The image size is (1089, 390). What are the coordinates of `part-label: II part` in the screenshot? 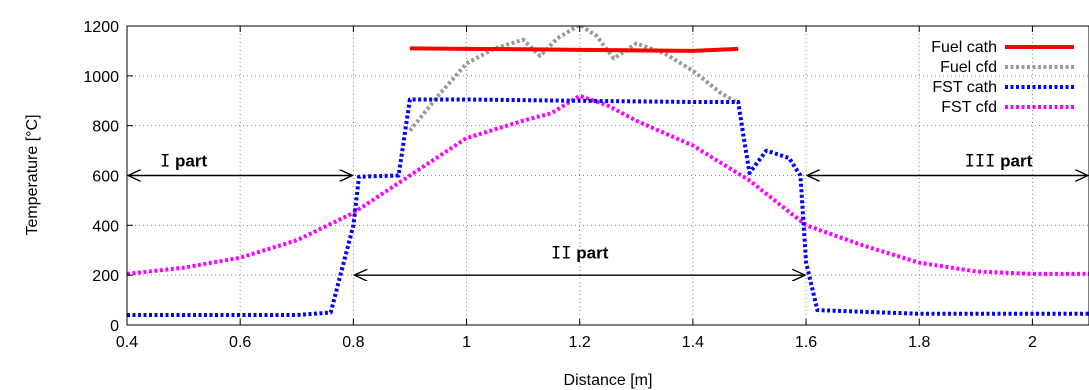 It's located at (580, 254).